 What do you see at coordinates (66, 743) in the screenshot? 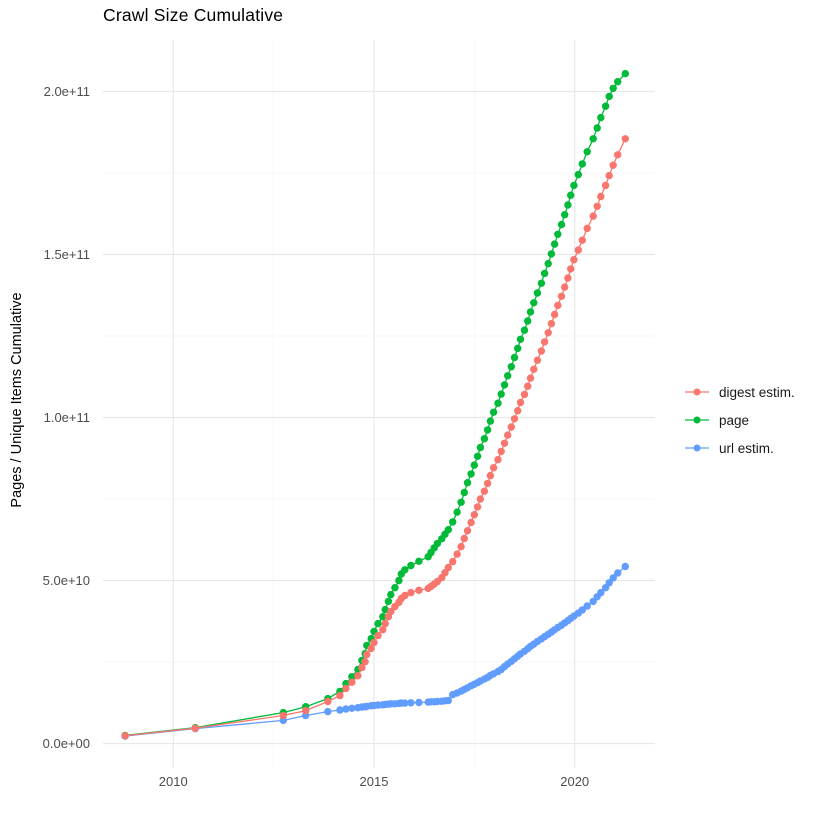
I see `y-tick-label: 0.0e+00` at bounding box center [66, 743].